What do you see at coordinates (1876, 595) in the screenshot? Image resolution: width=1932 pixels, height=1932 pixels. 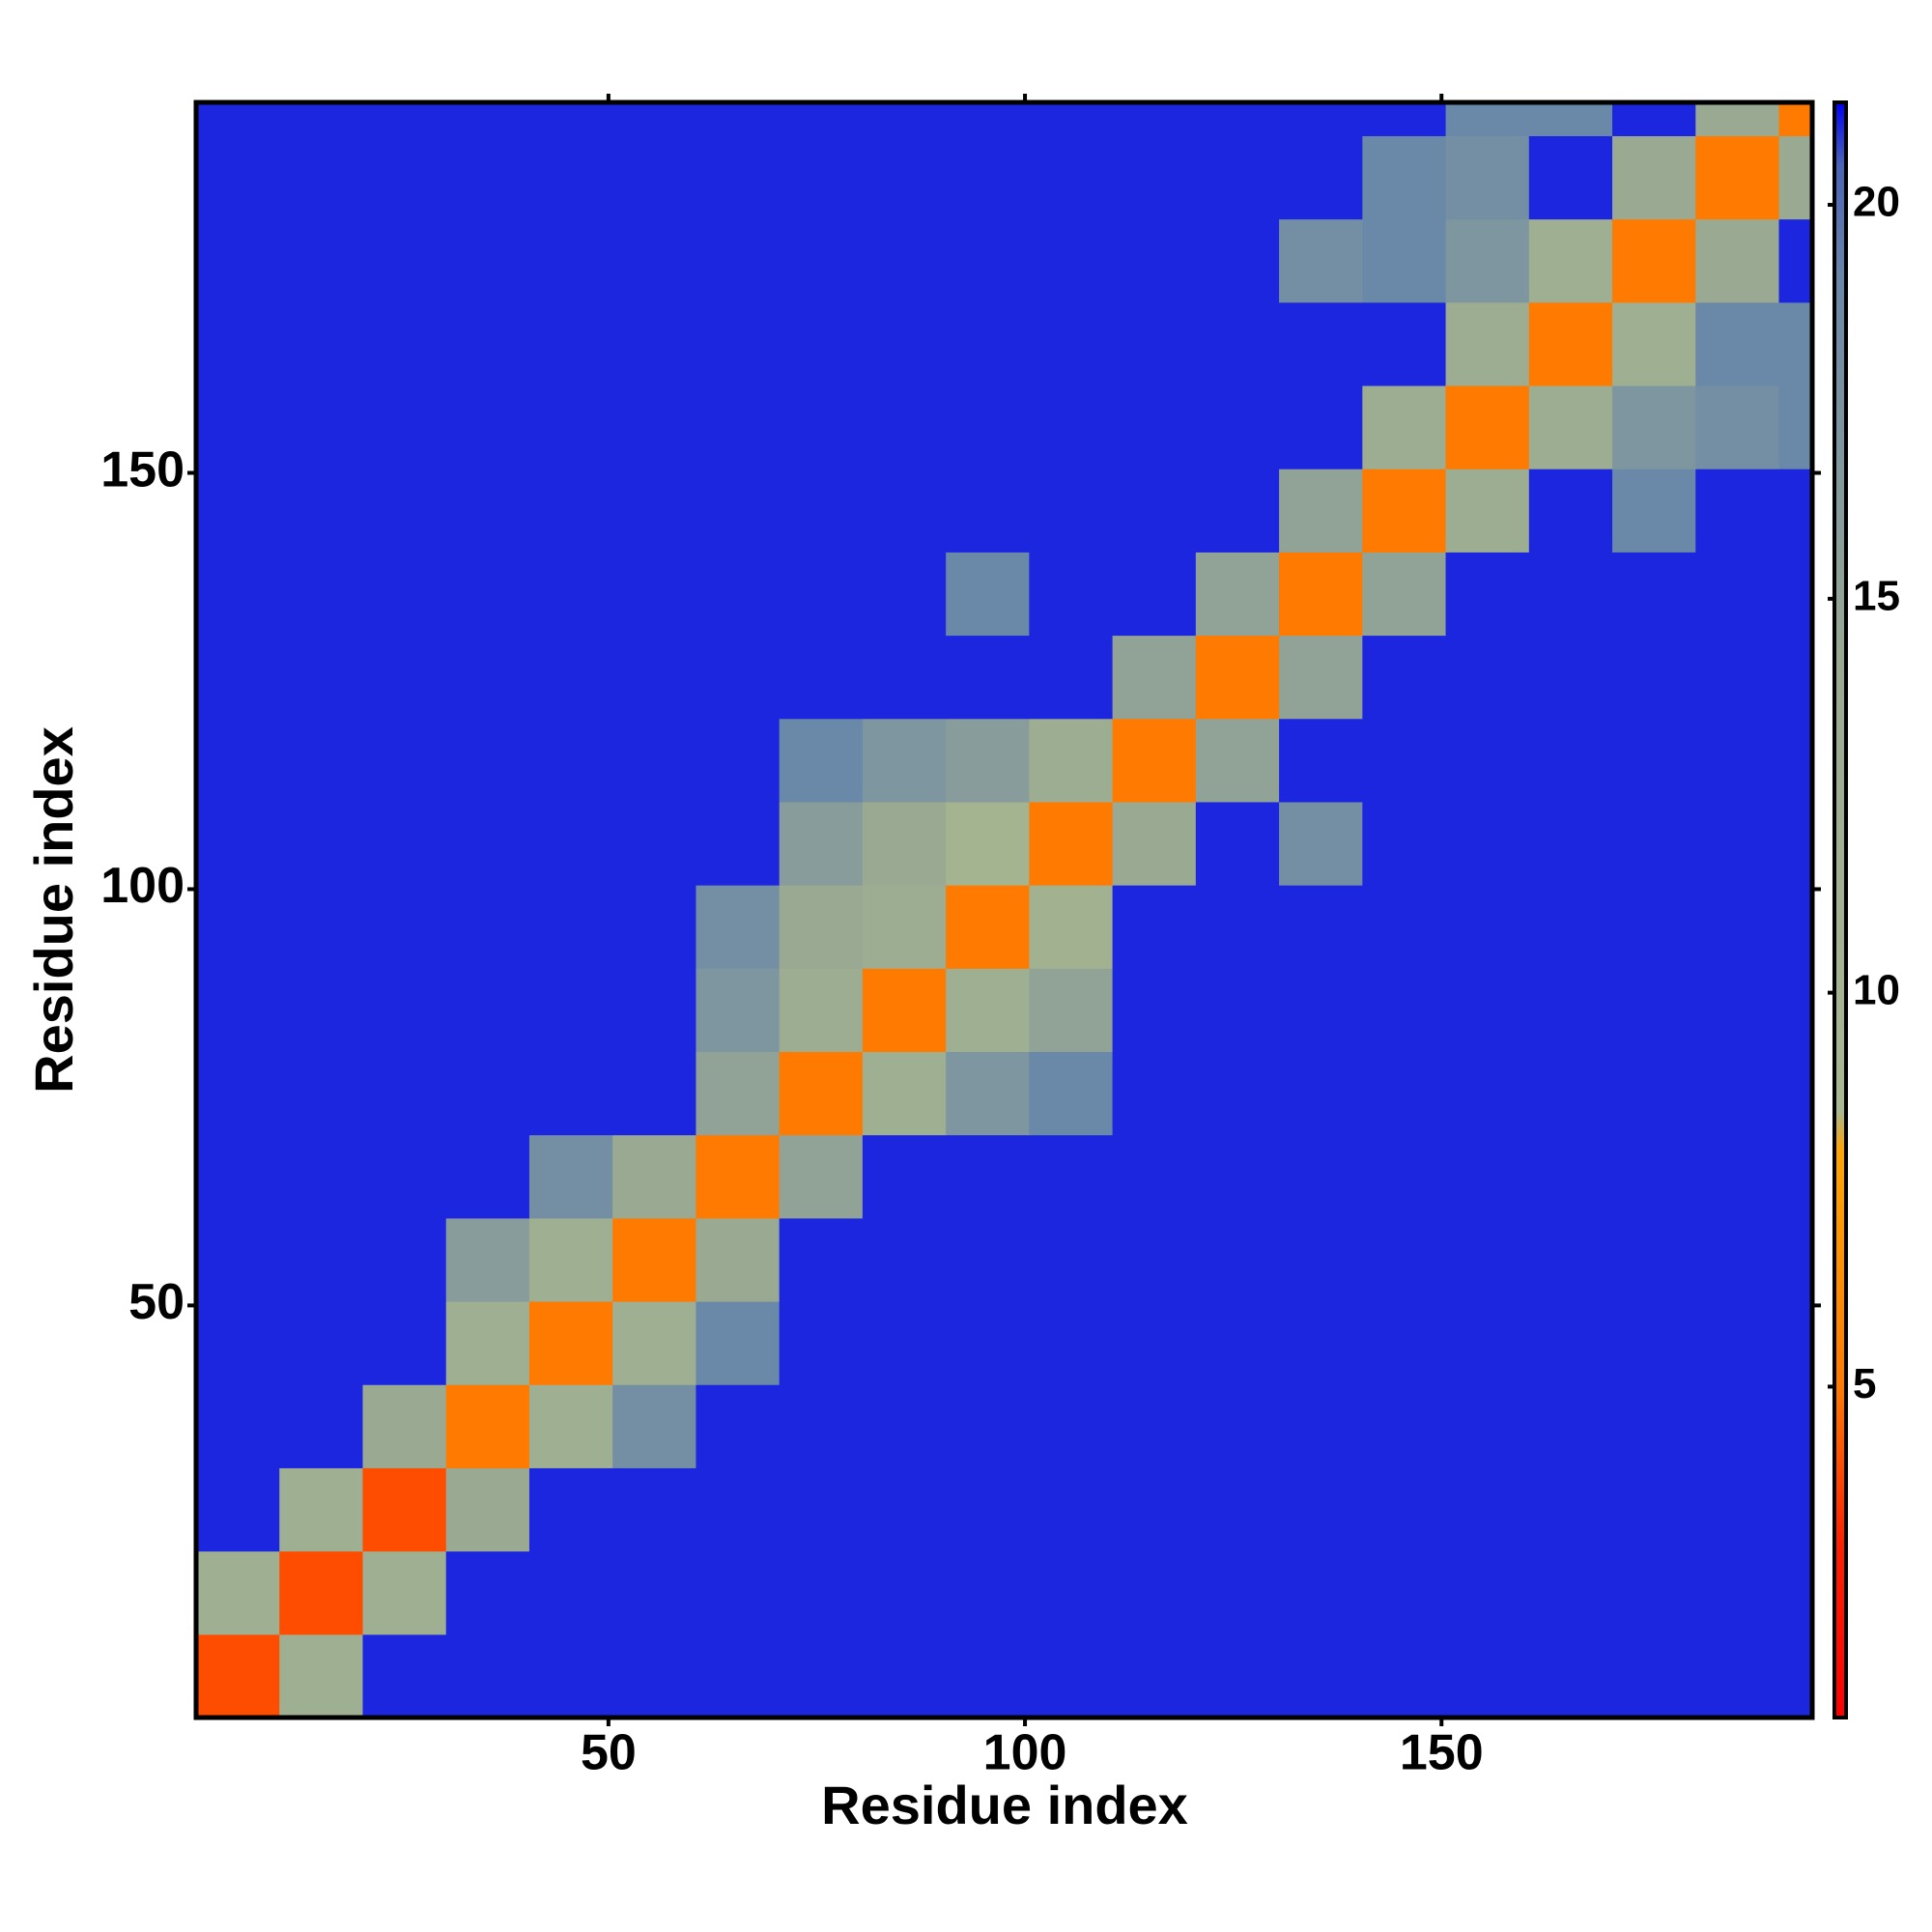 I see `colorbar-tick-label: 15` at bounding box center [1876, 595].